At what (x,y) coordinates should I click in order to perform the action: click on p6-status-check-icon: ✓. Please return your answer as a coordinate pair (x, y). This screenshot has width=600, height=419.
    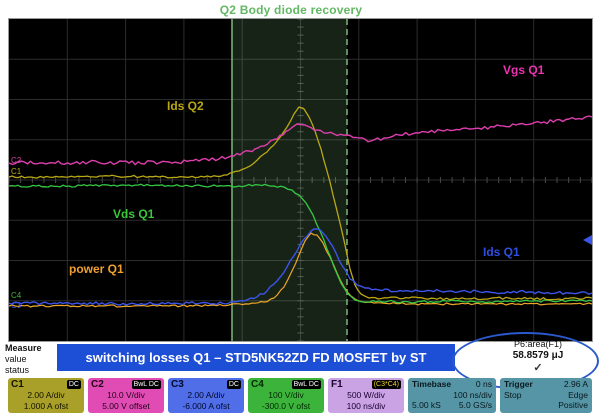
    Looking at the image, I should click on (538, 368).